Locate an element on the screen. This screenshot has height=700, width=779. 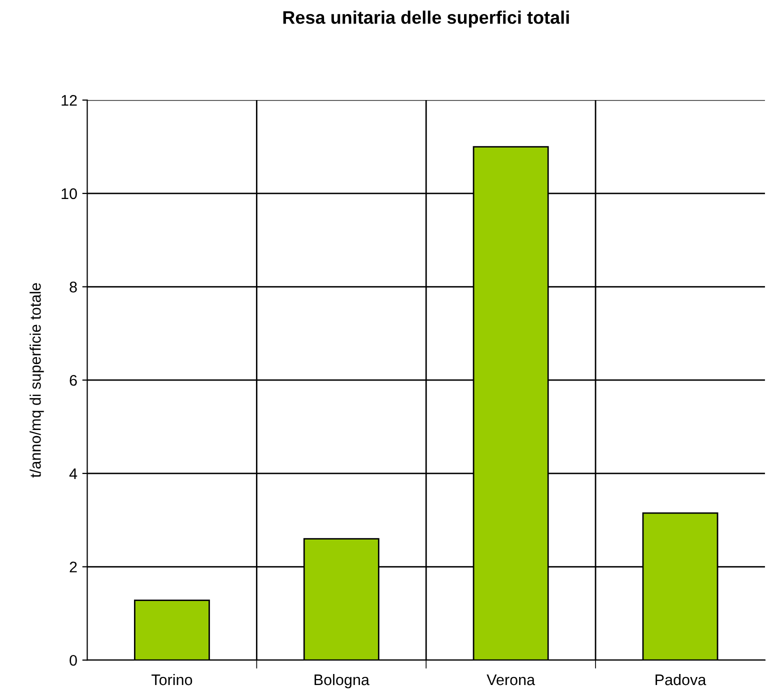
y-tick-label: 0 is located at coordinates (73, 660).